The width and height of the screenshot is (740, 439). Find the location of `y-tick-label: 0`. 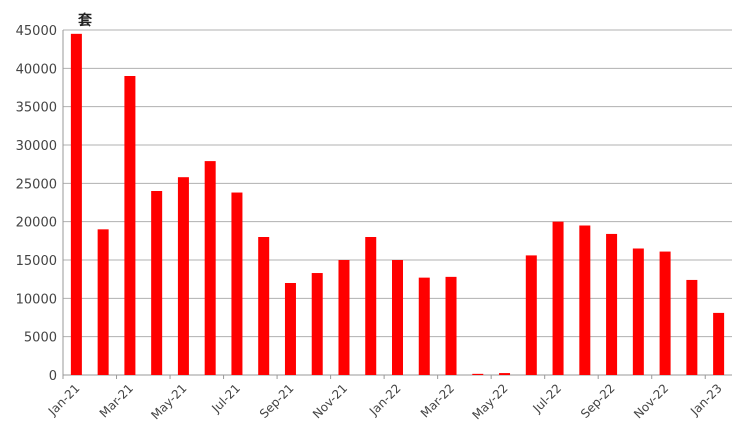

y-tick-label: 0 is located at coordinates (53, 376).